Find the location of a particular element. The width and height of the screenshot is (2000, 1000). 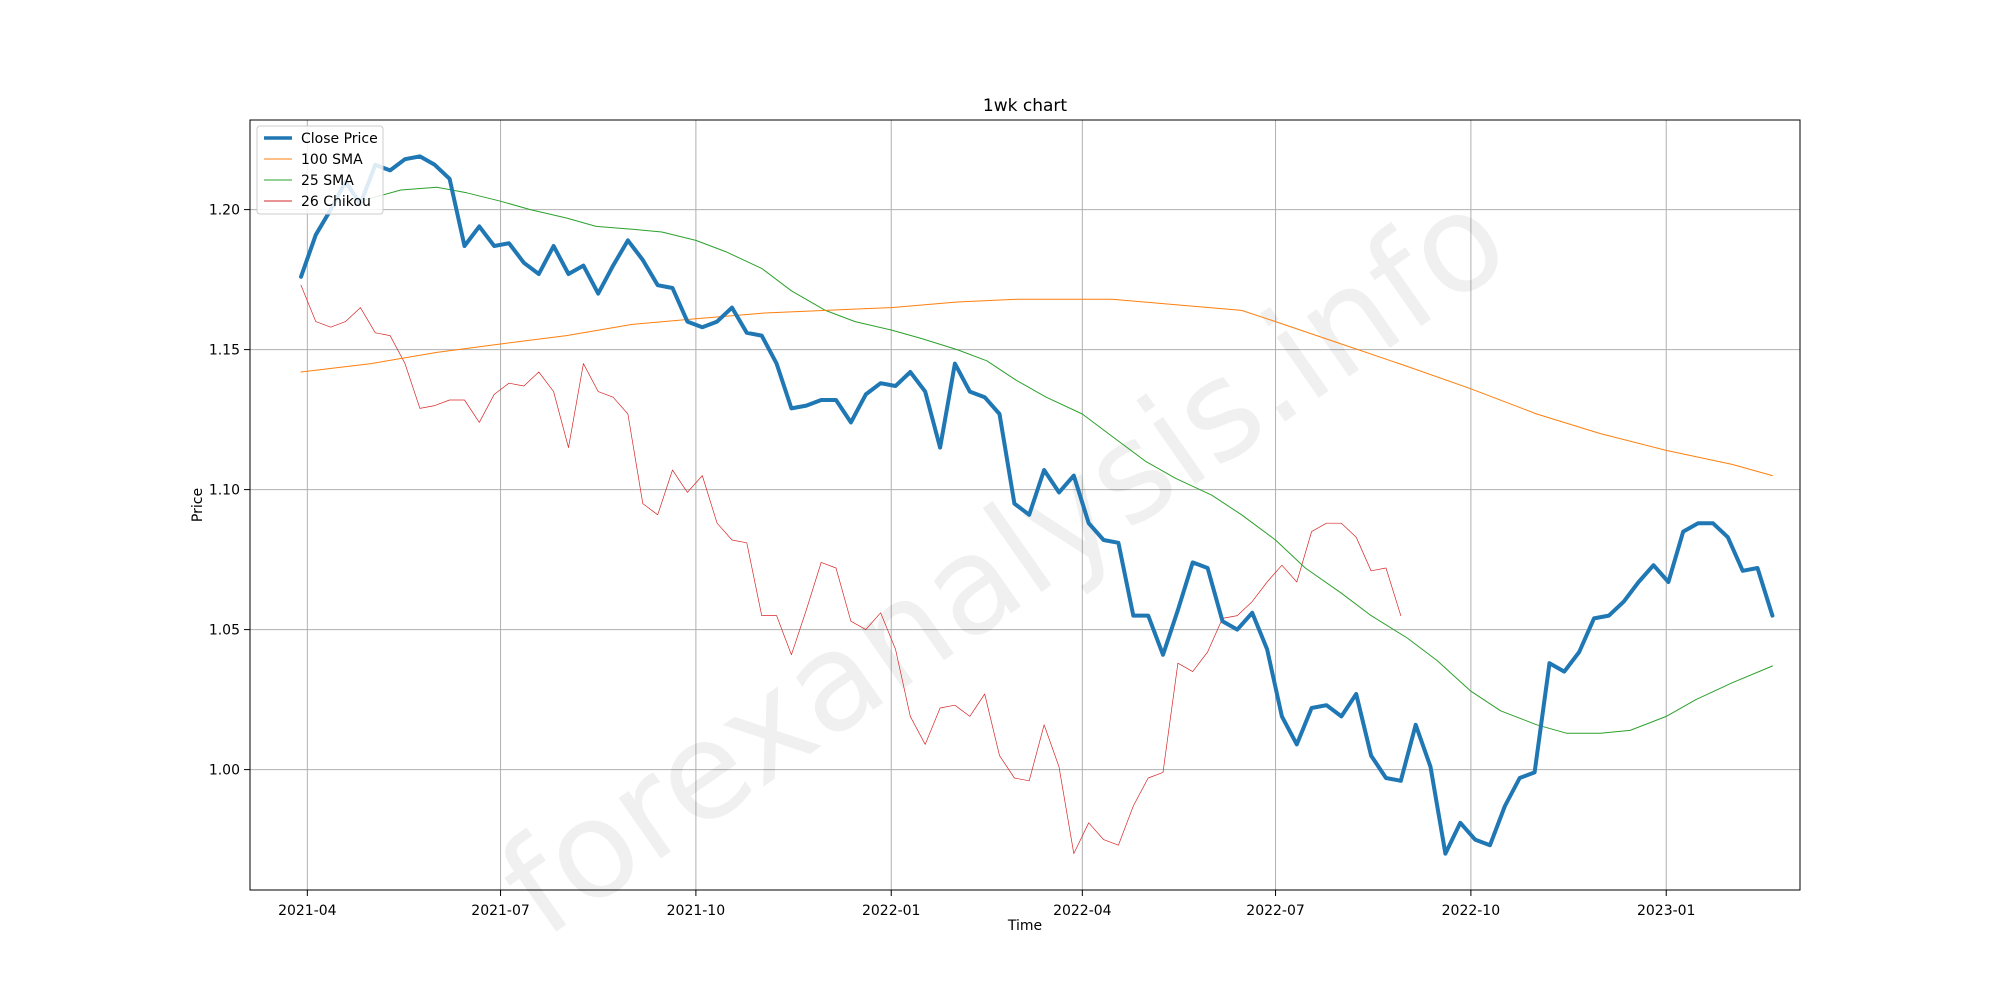

y-axis-label: Price is located at coordinates (198, 505).